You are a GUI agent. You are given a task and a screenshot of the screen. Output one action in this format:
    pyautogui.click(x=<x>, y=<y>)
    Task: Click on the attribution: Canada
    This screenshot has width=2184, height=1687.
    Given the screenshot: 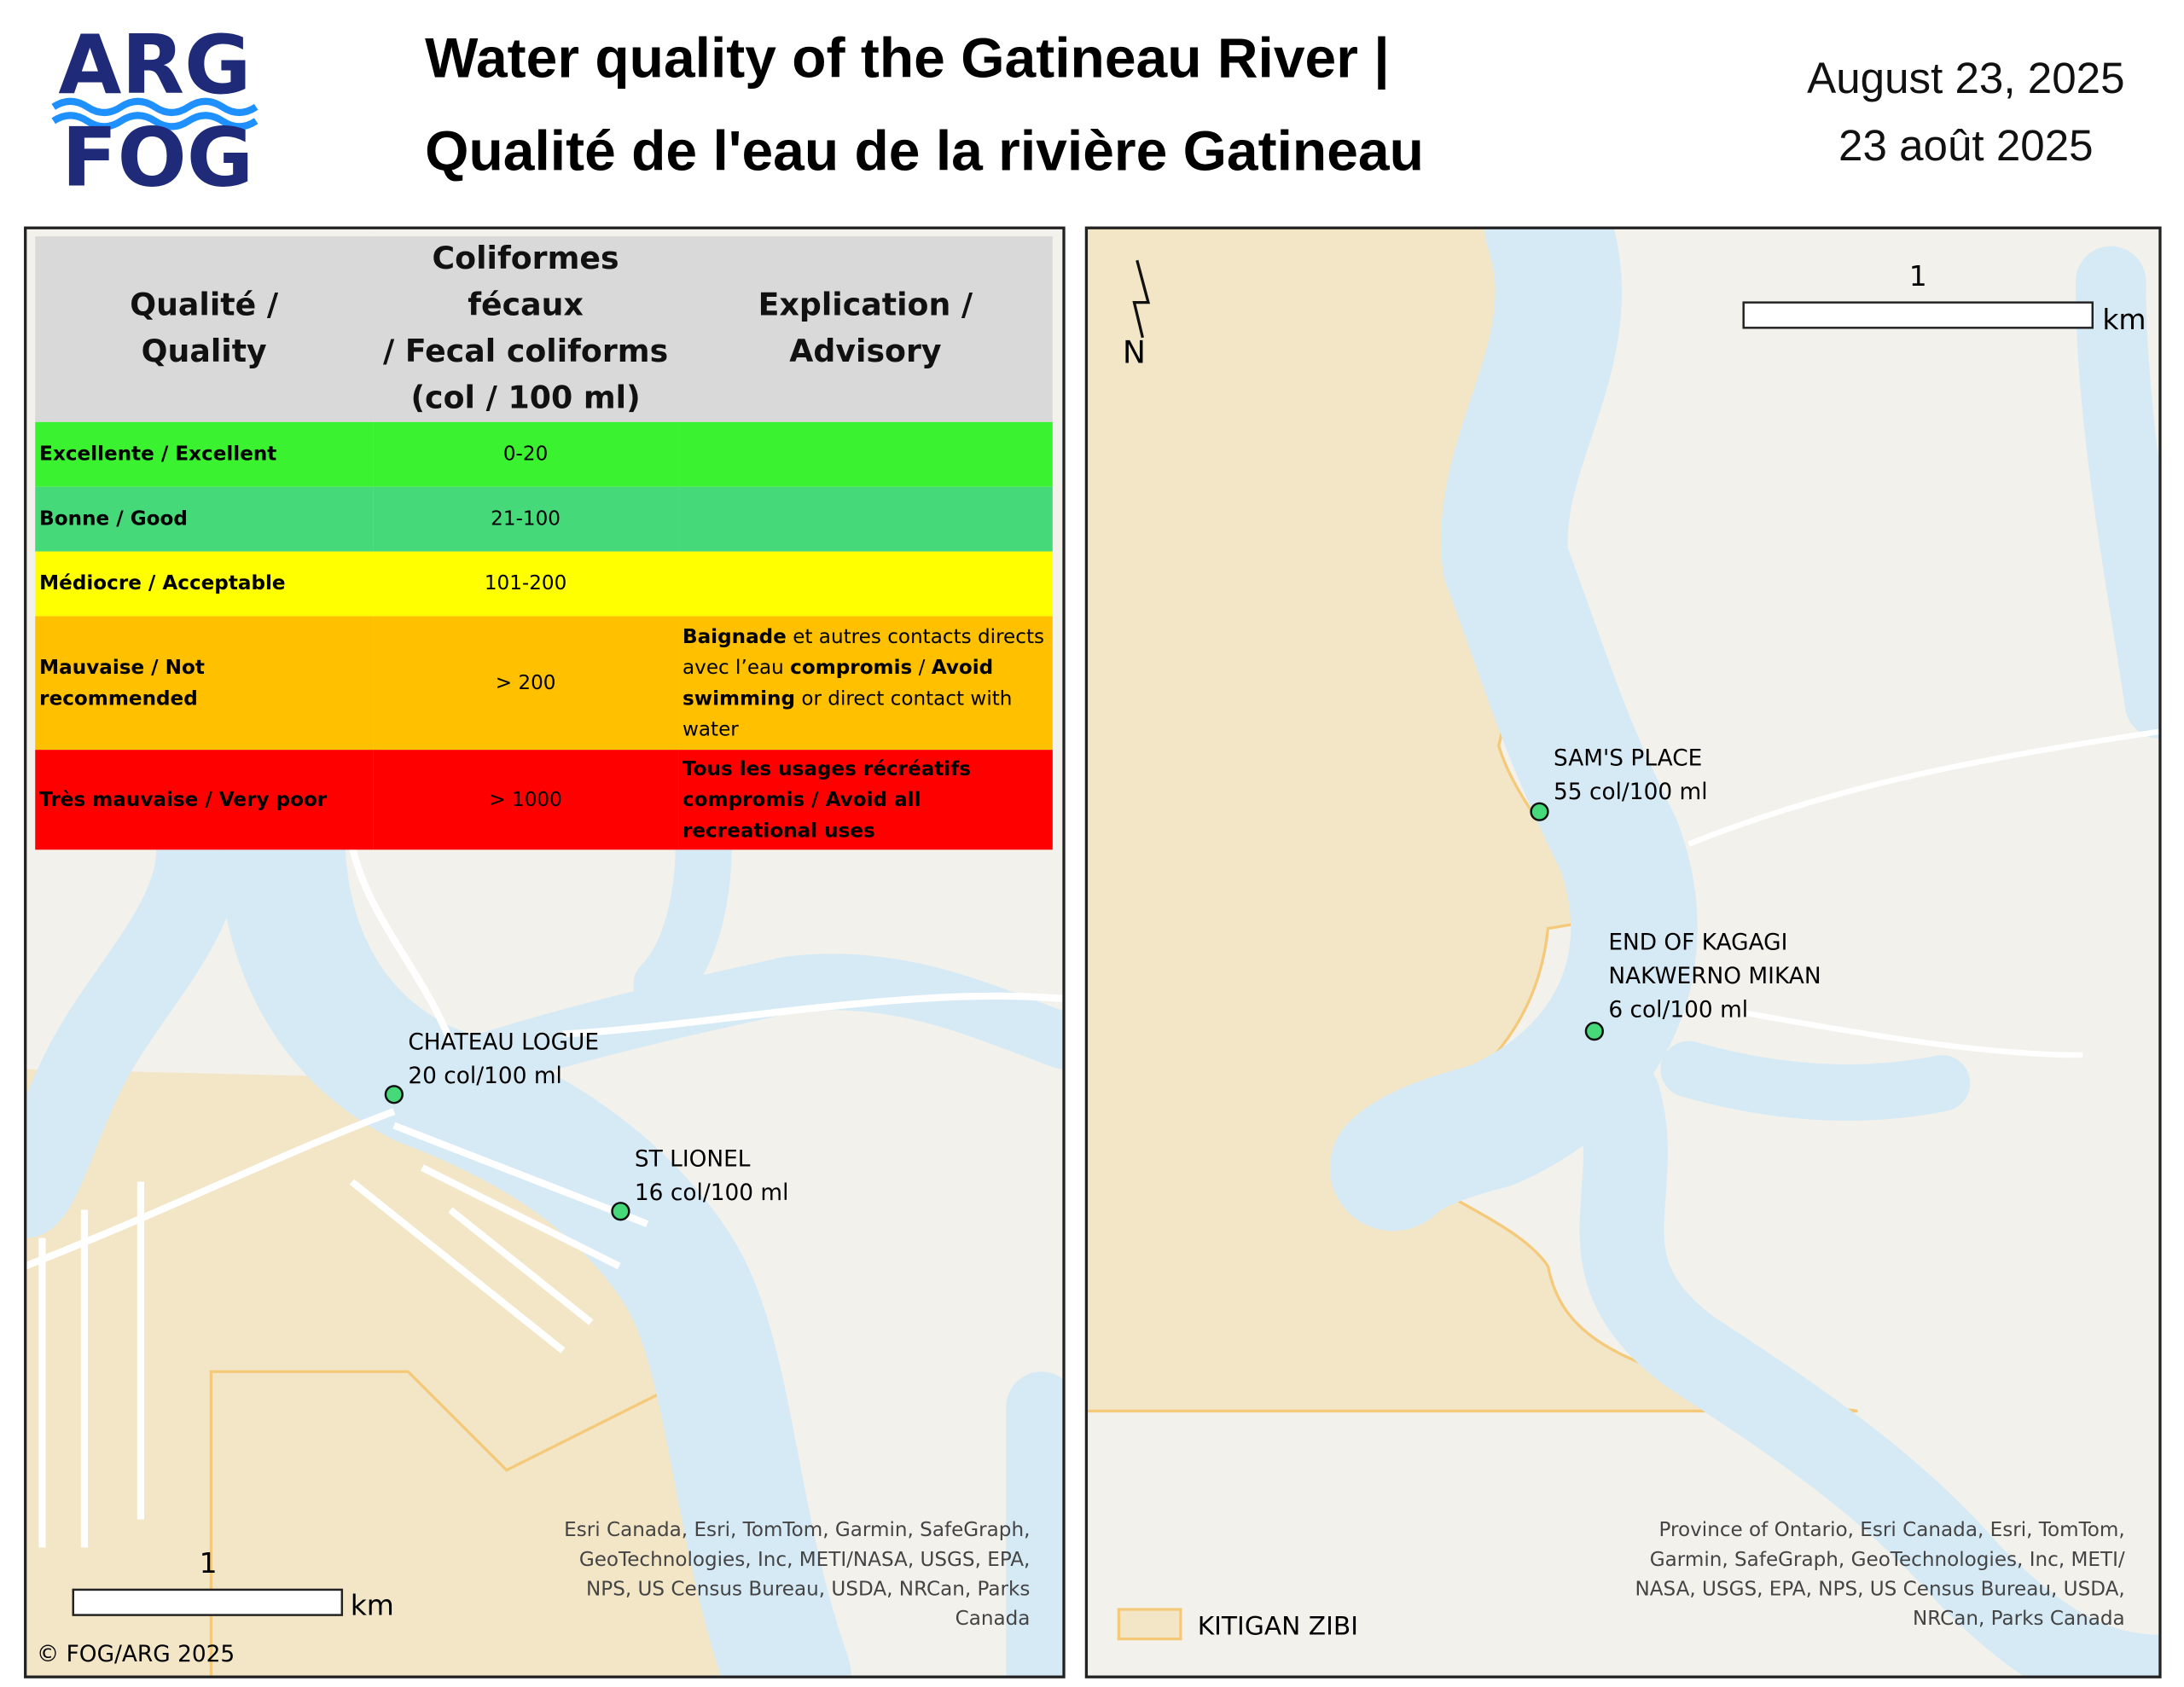 What is the action you would take?
    pyautogui.click(x=994, y=1619)
    